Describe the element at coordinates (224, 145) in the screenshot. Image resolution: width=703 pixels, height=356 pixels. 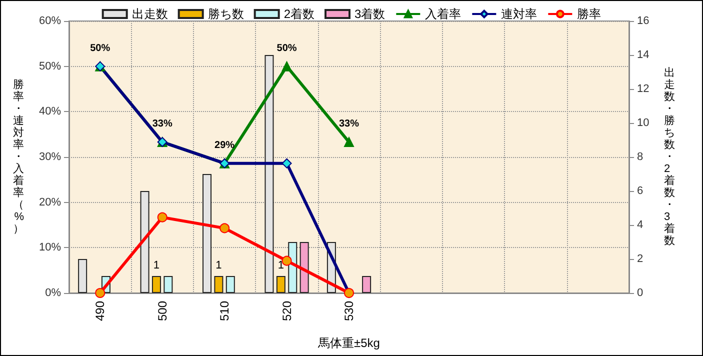
I see `data-label: 29%` at that location.